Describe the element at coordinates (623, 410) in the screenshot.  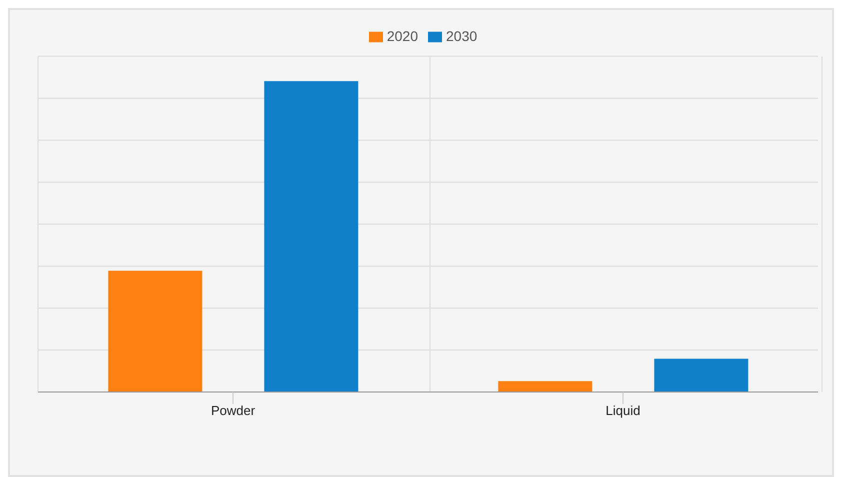
I see `x-tick-label: Liquid` at that location.